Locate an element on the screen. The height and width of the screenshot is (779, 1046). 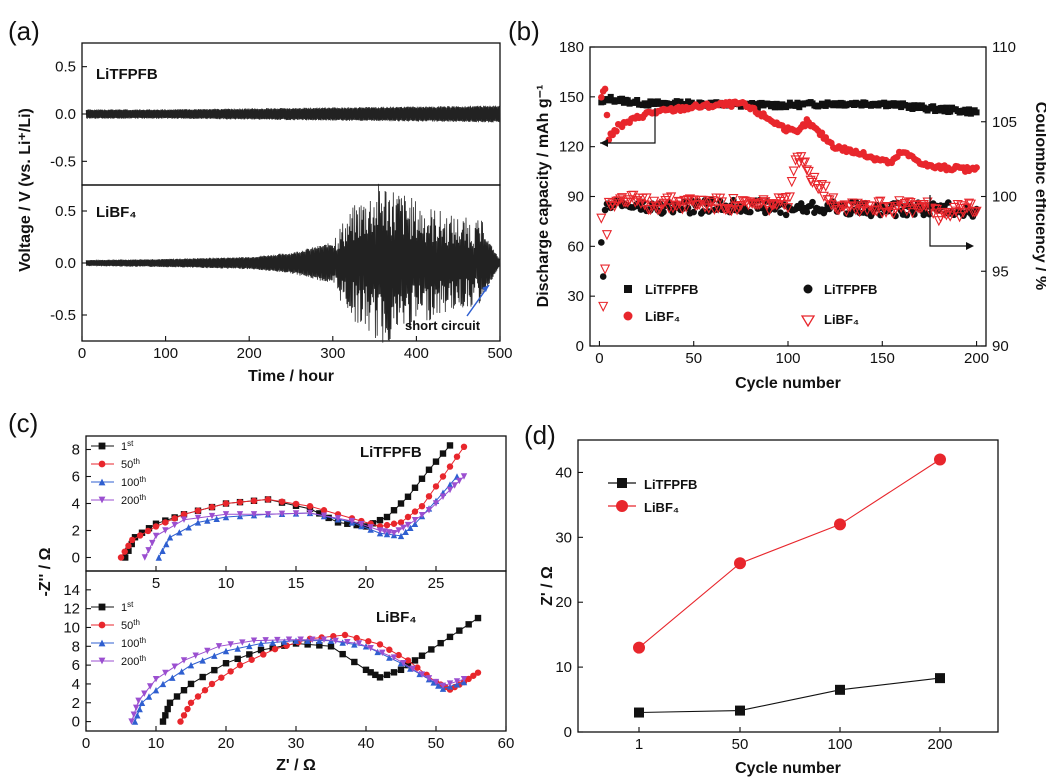
d-ytick-20-label: 20 is located at coordinates (563, 602).